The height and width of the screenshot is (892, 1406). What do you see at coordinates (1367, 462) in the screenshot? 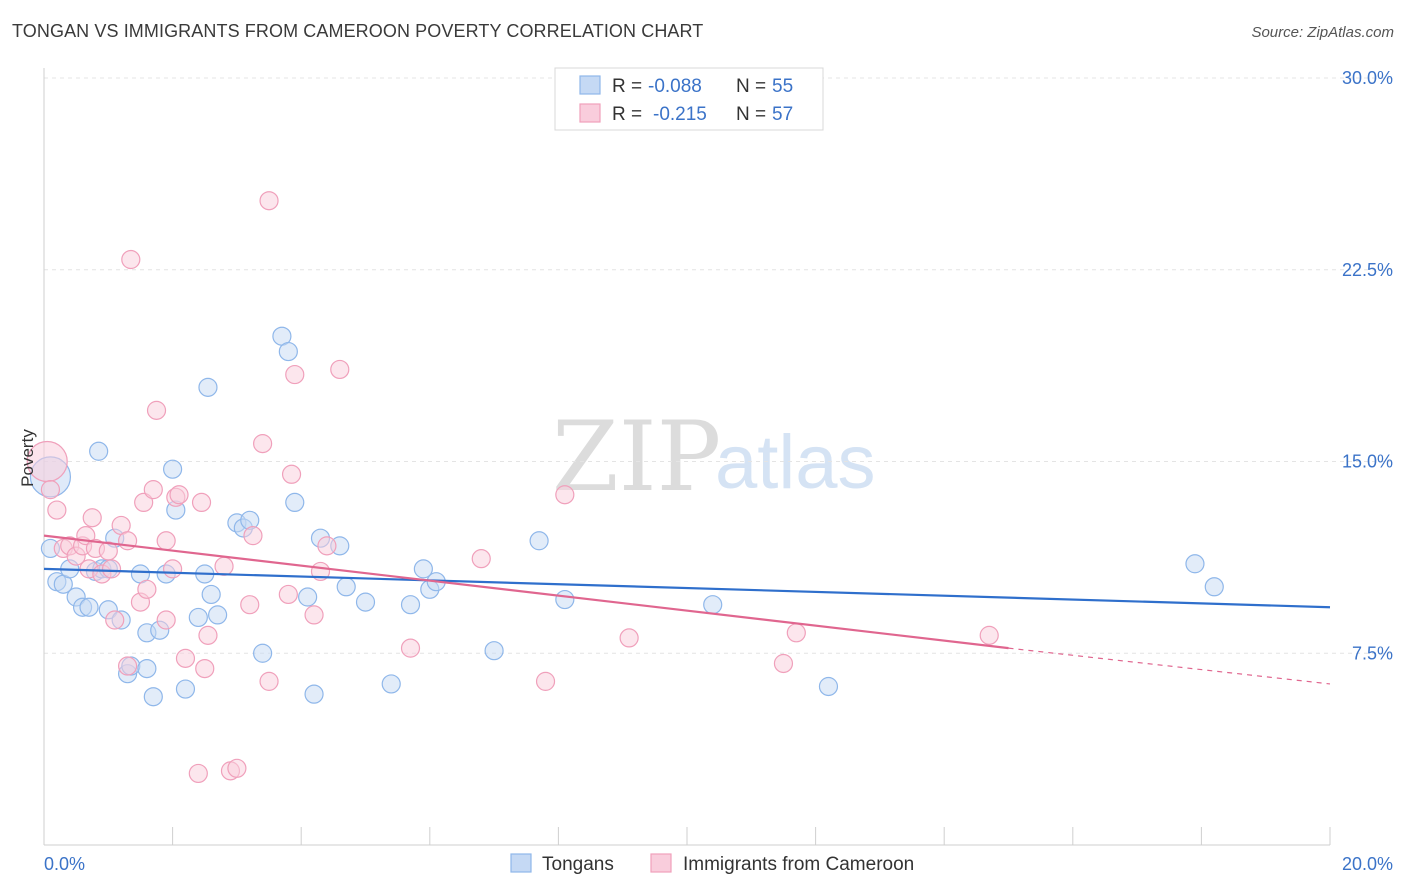
I see `y-tick-label: 15.0%` at bounding box center [1367, 462].